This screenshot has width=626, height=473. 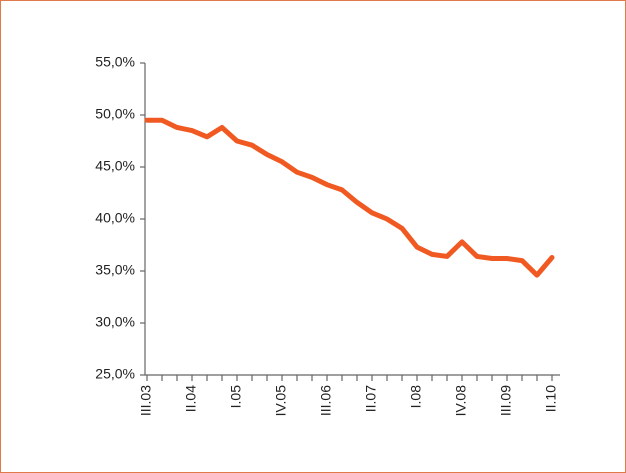 I want to click on x-tick-label: I.05, so click(x=236, y=397).